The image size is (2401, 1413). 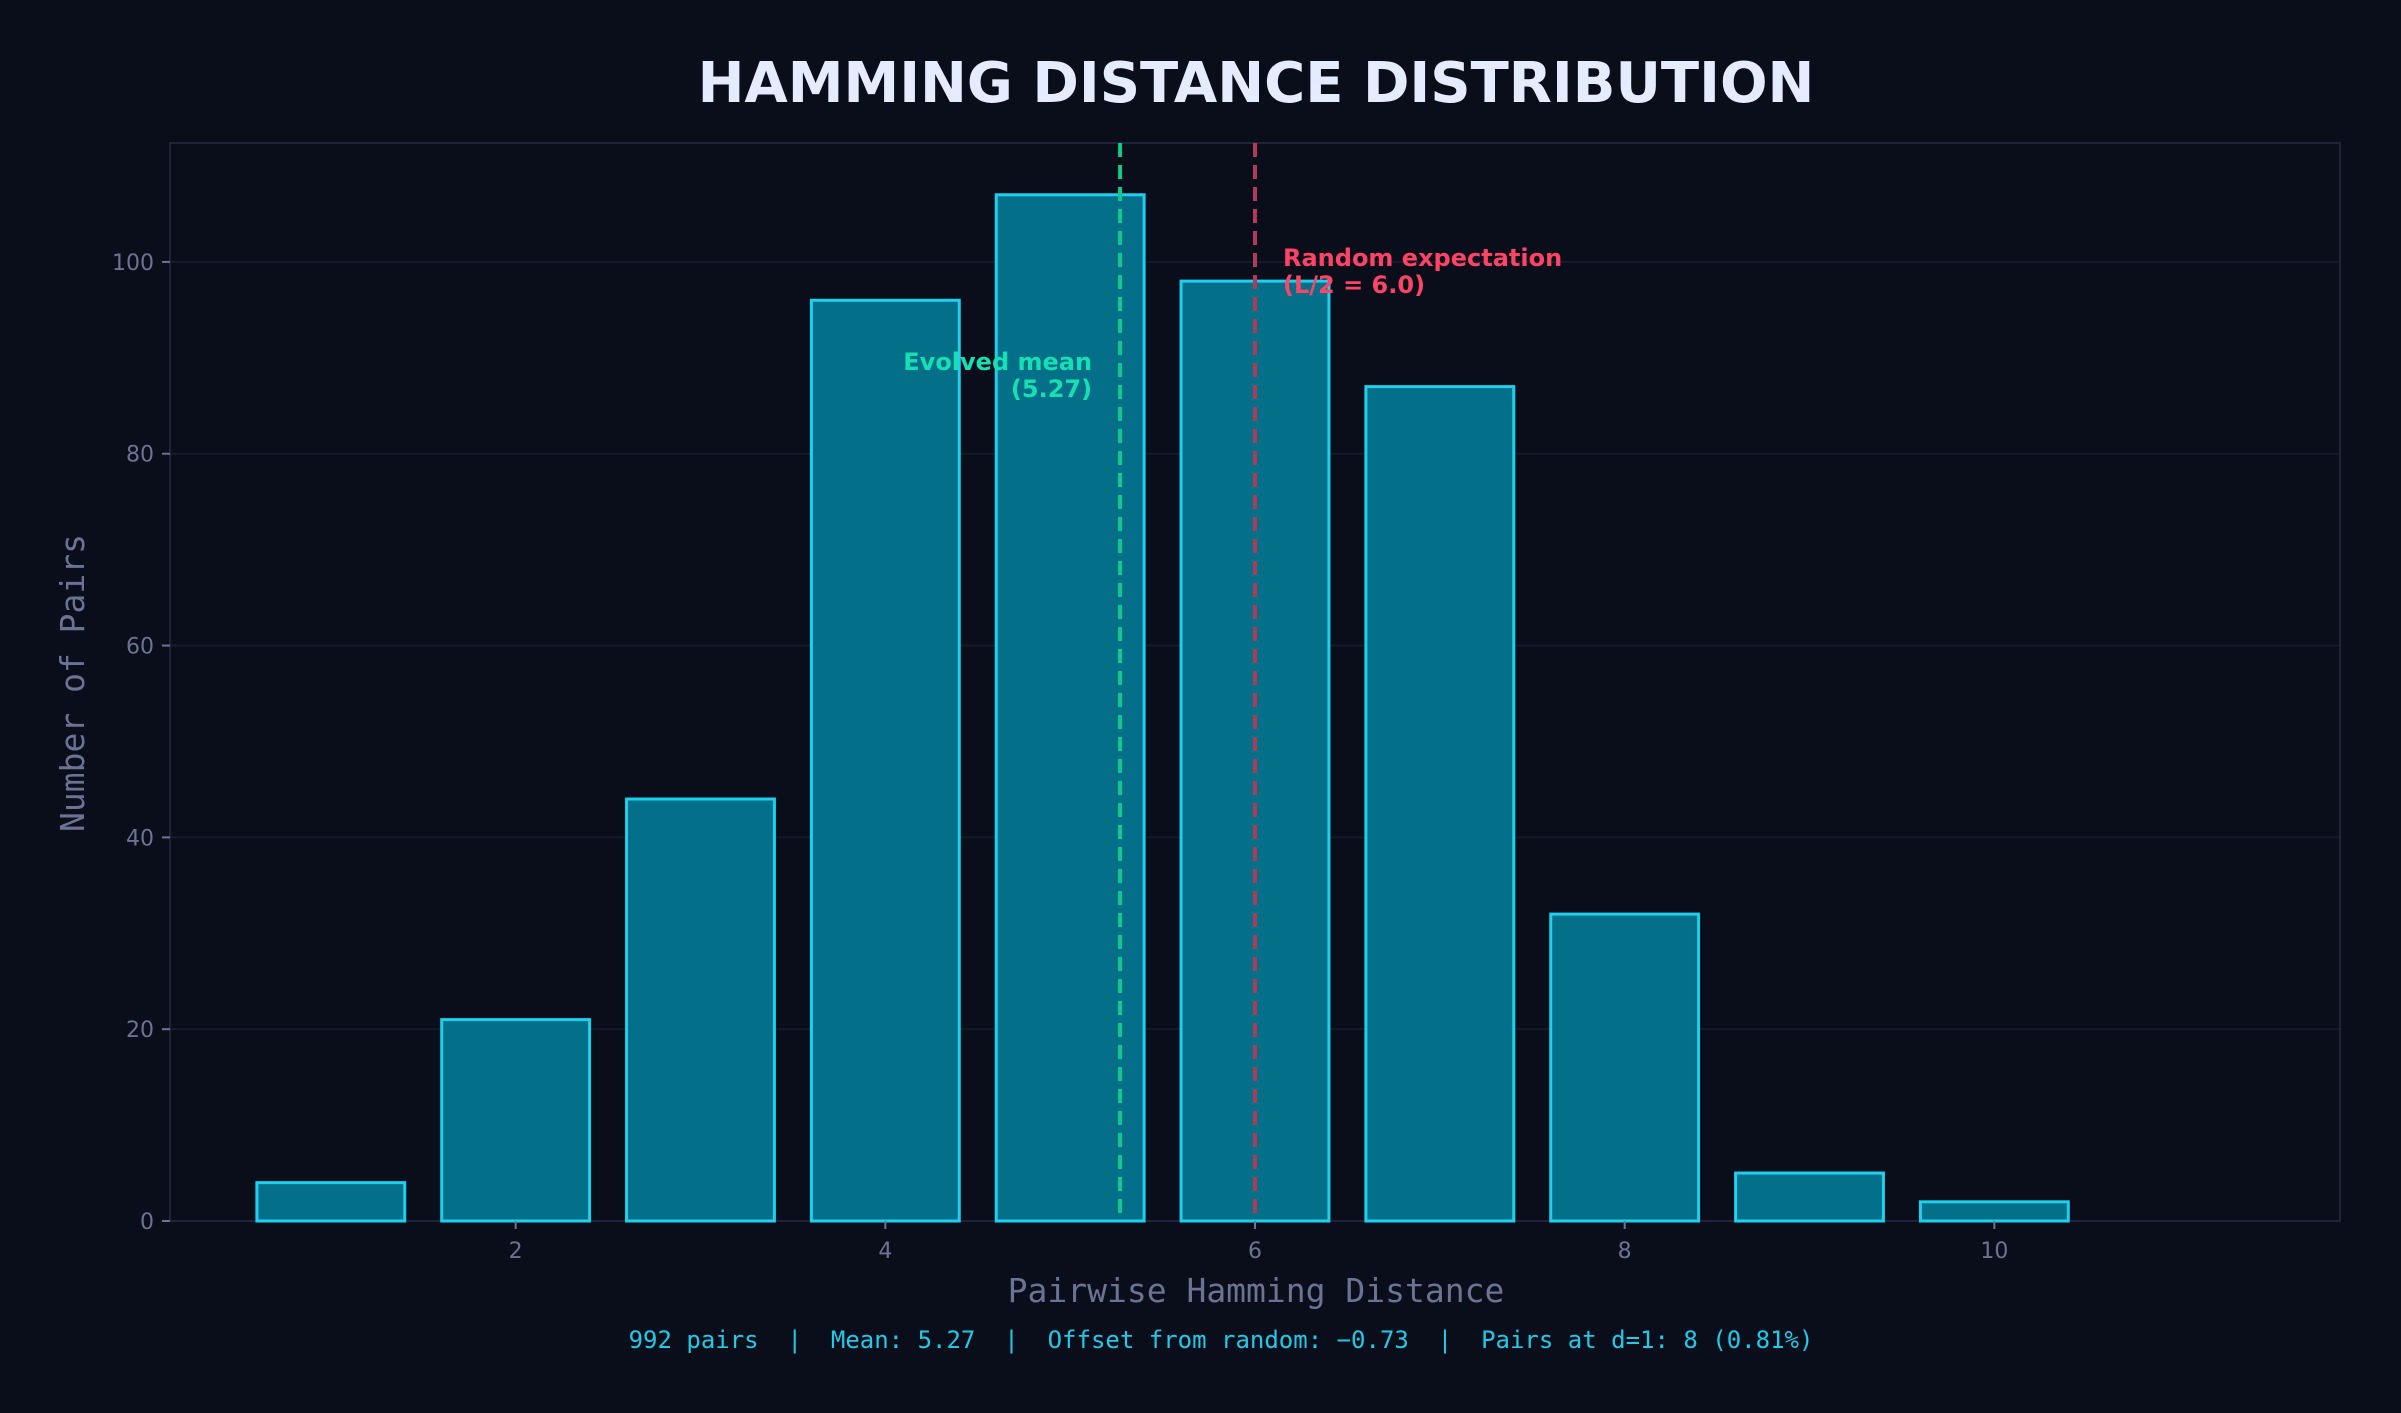 I want to click on x-tick-label: 8, so click(x=1625, y=1251).